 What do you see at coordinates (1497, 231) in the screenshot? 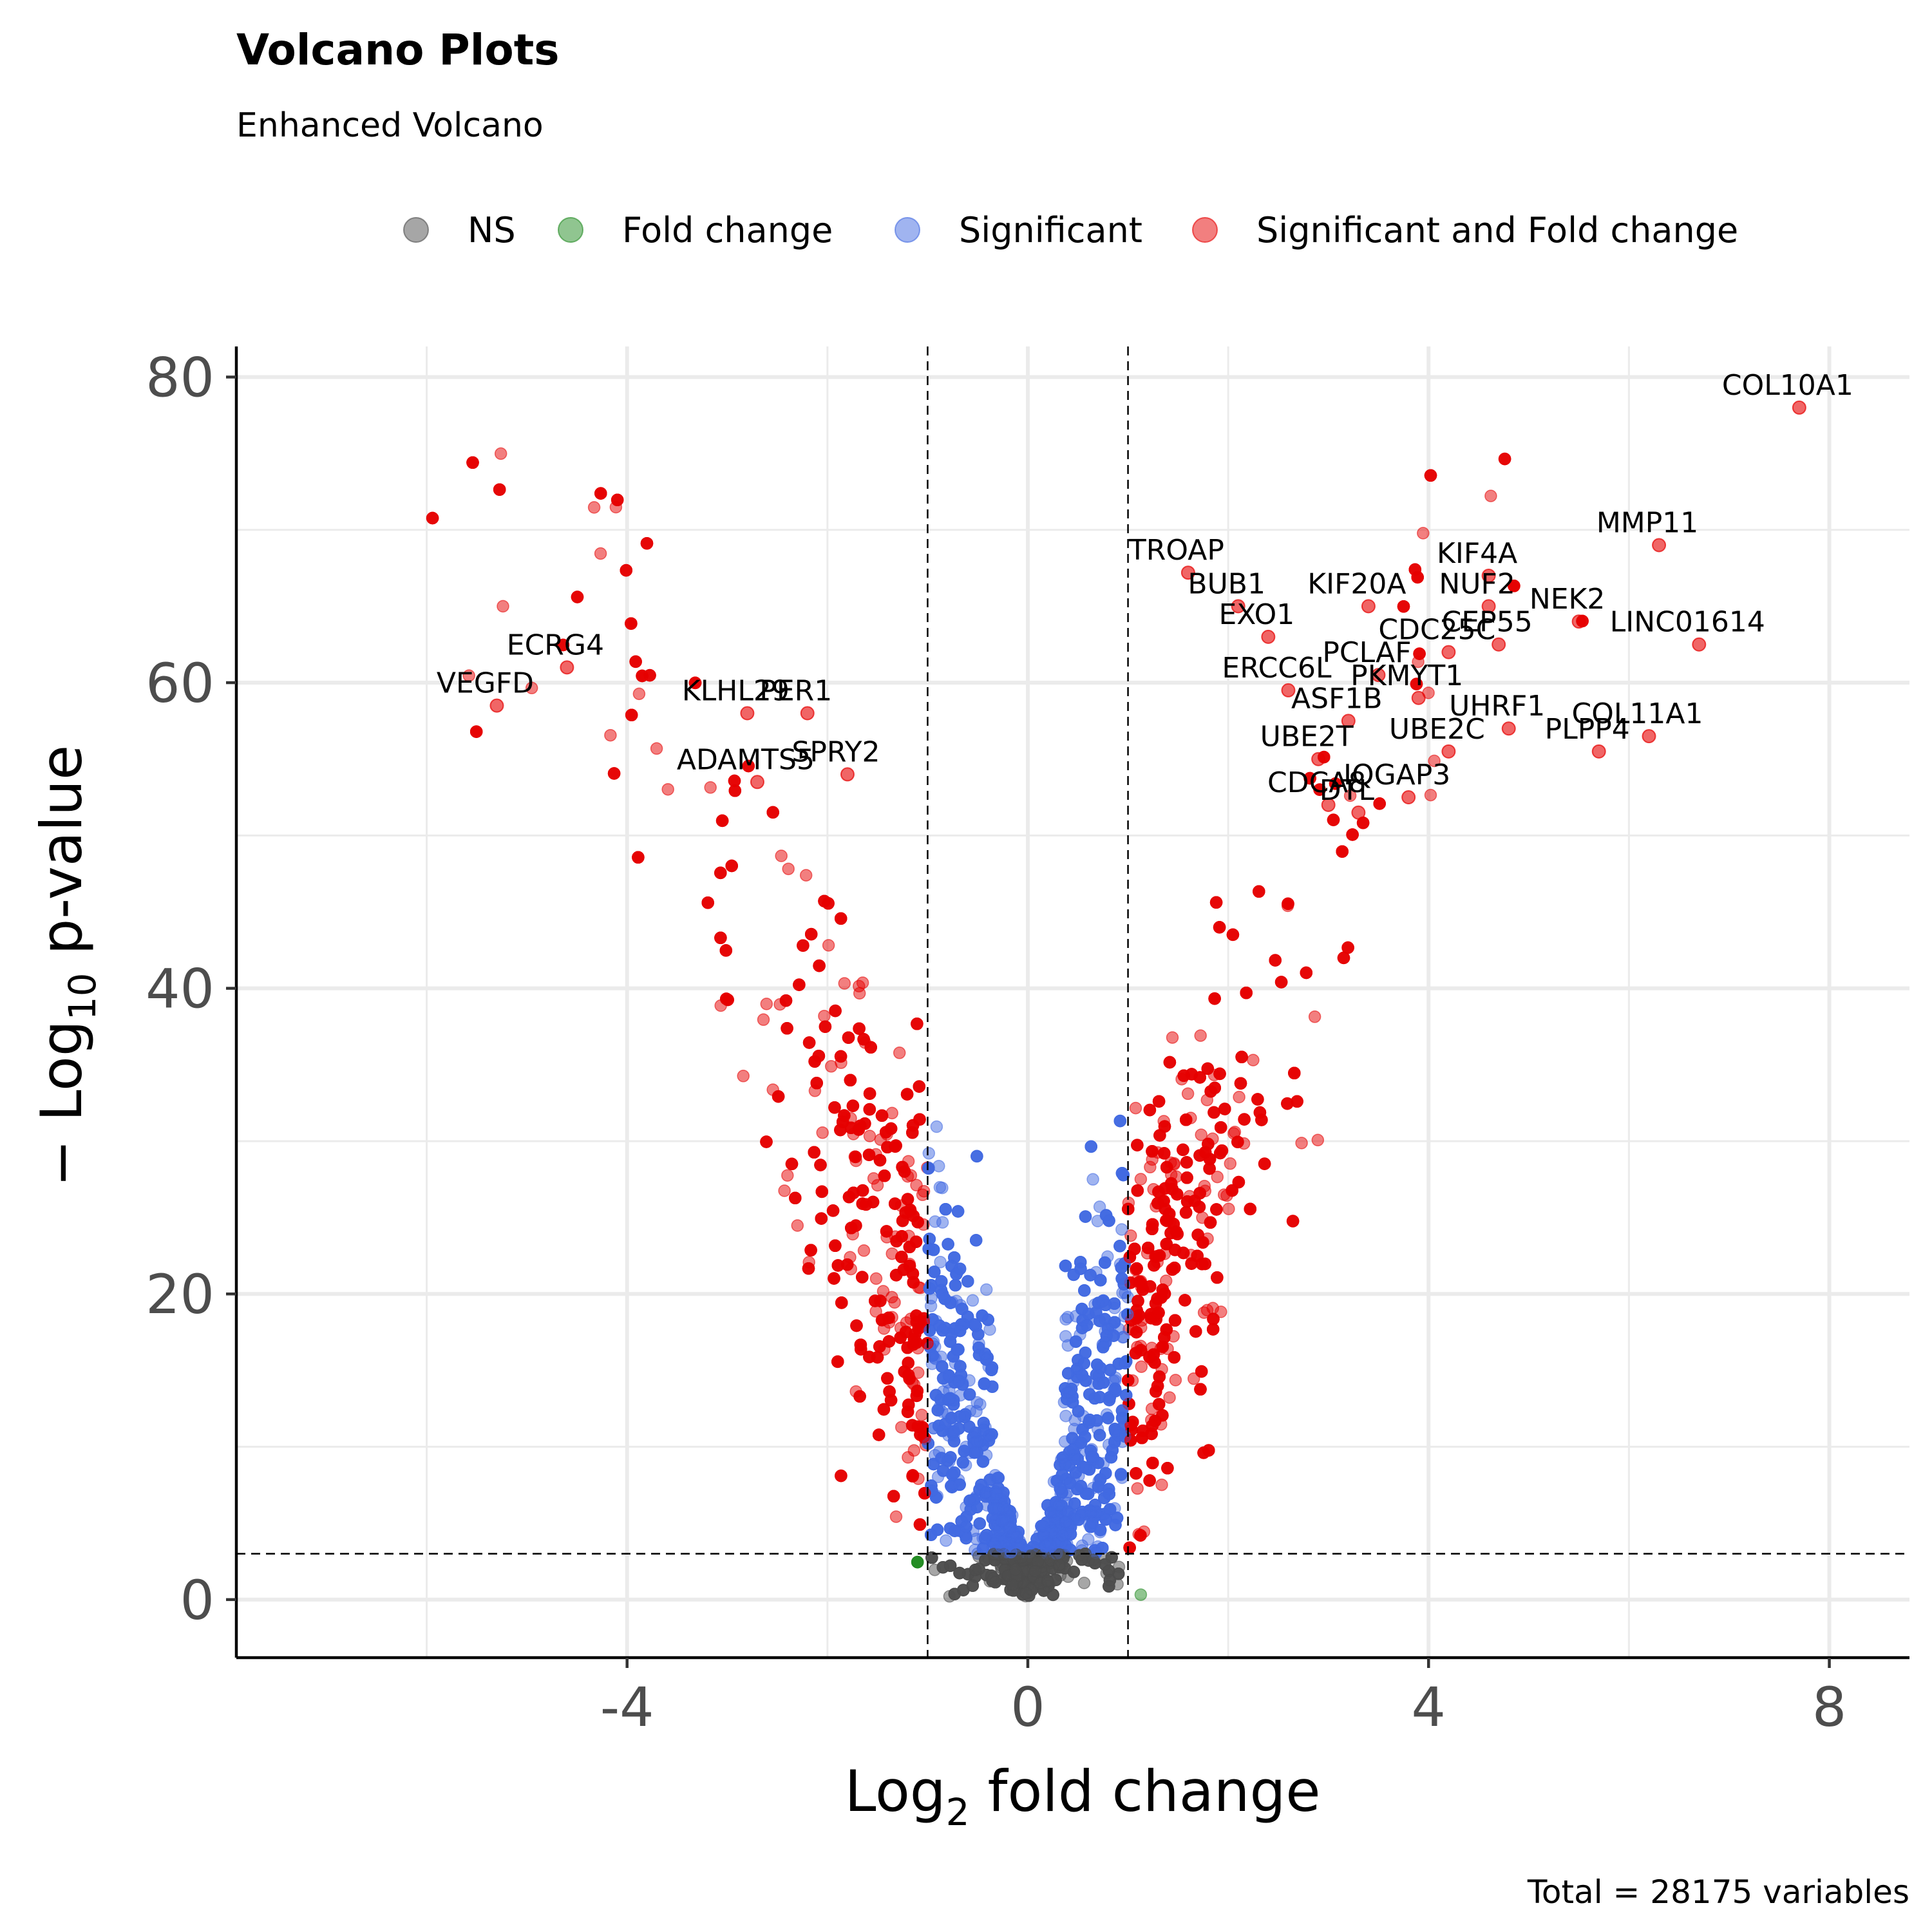
I see `legend-label-3: Significant and Fold change` at bounding box center [1497, 231].